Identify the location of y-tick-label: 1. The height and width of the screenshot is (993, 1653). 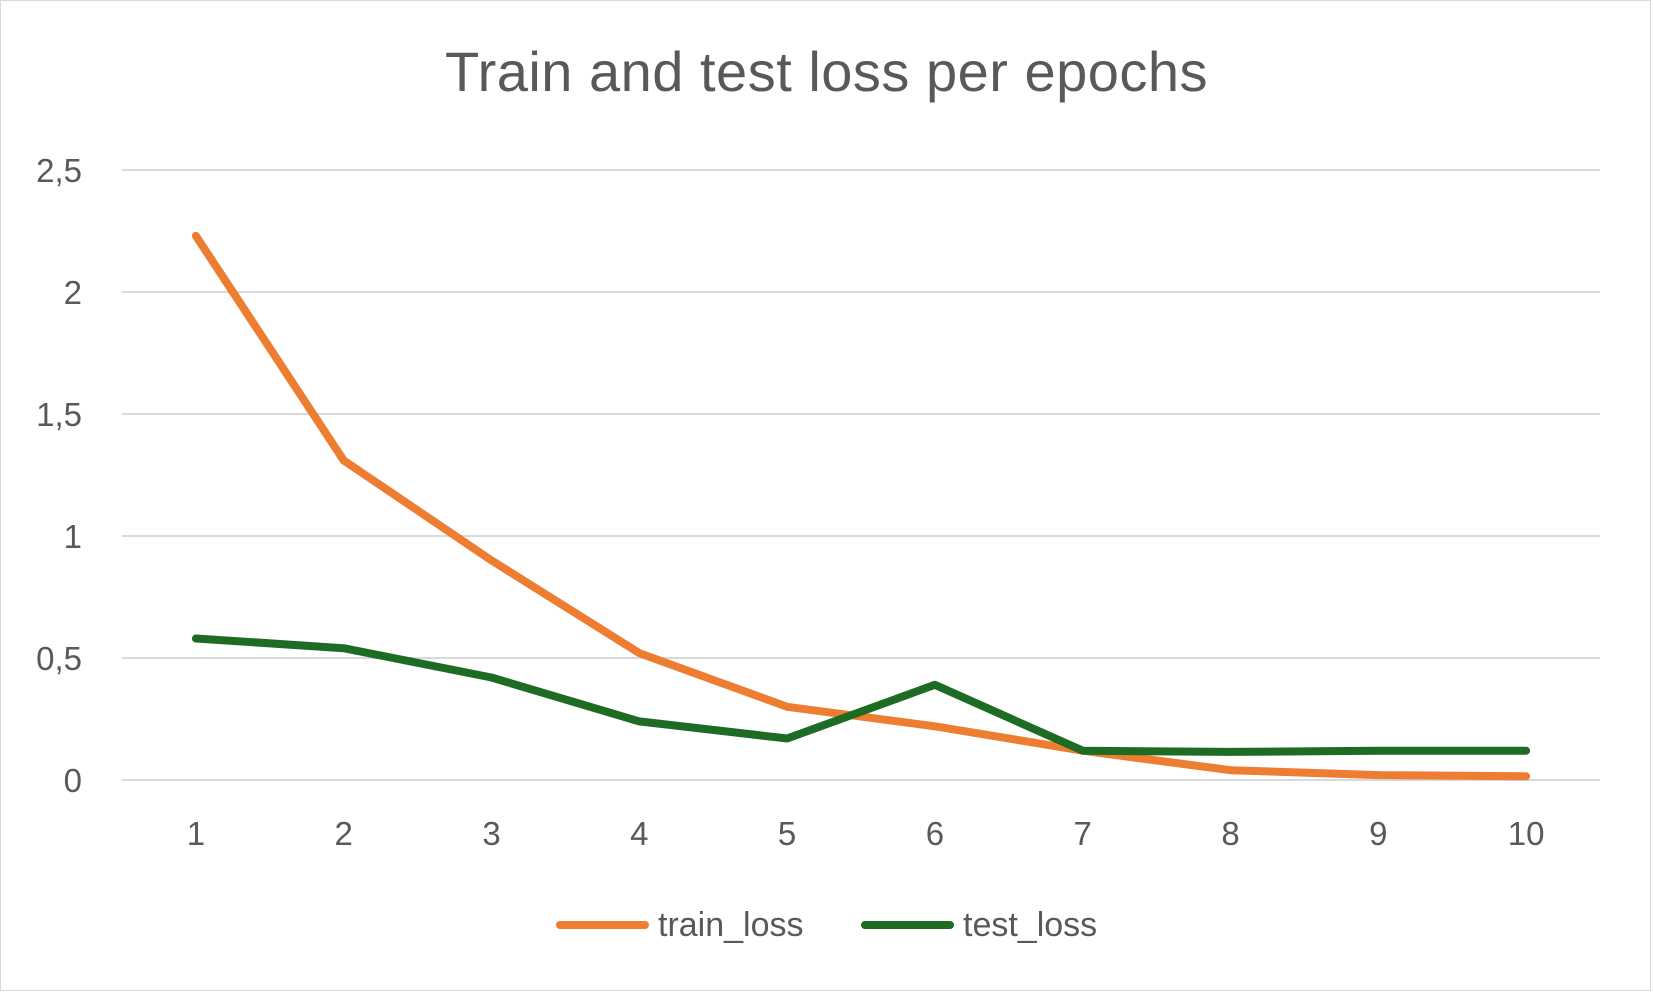
(73, 536).